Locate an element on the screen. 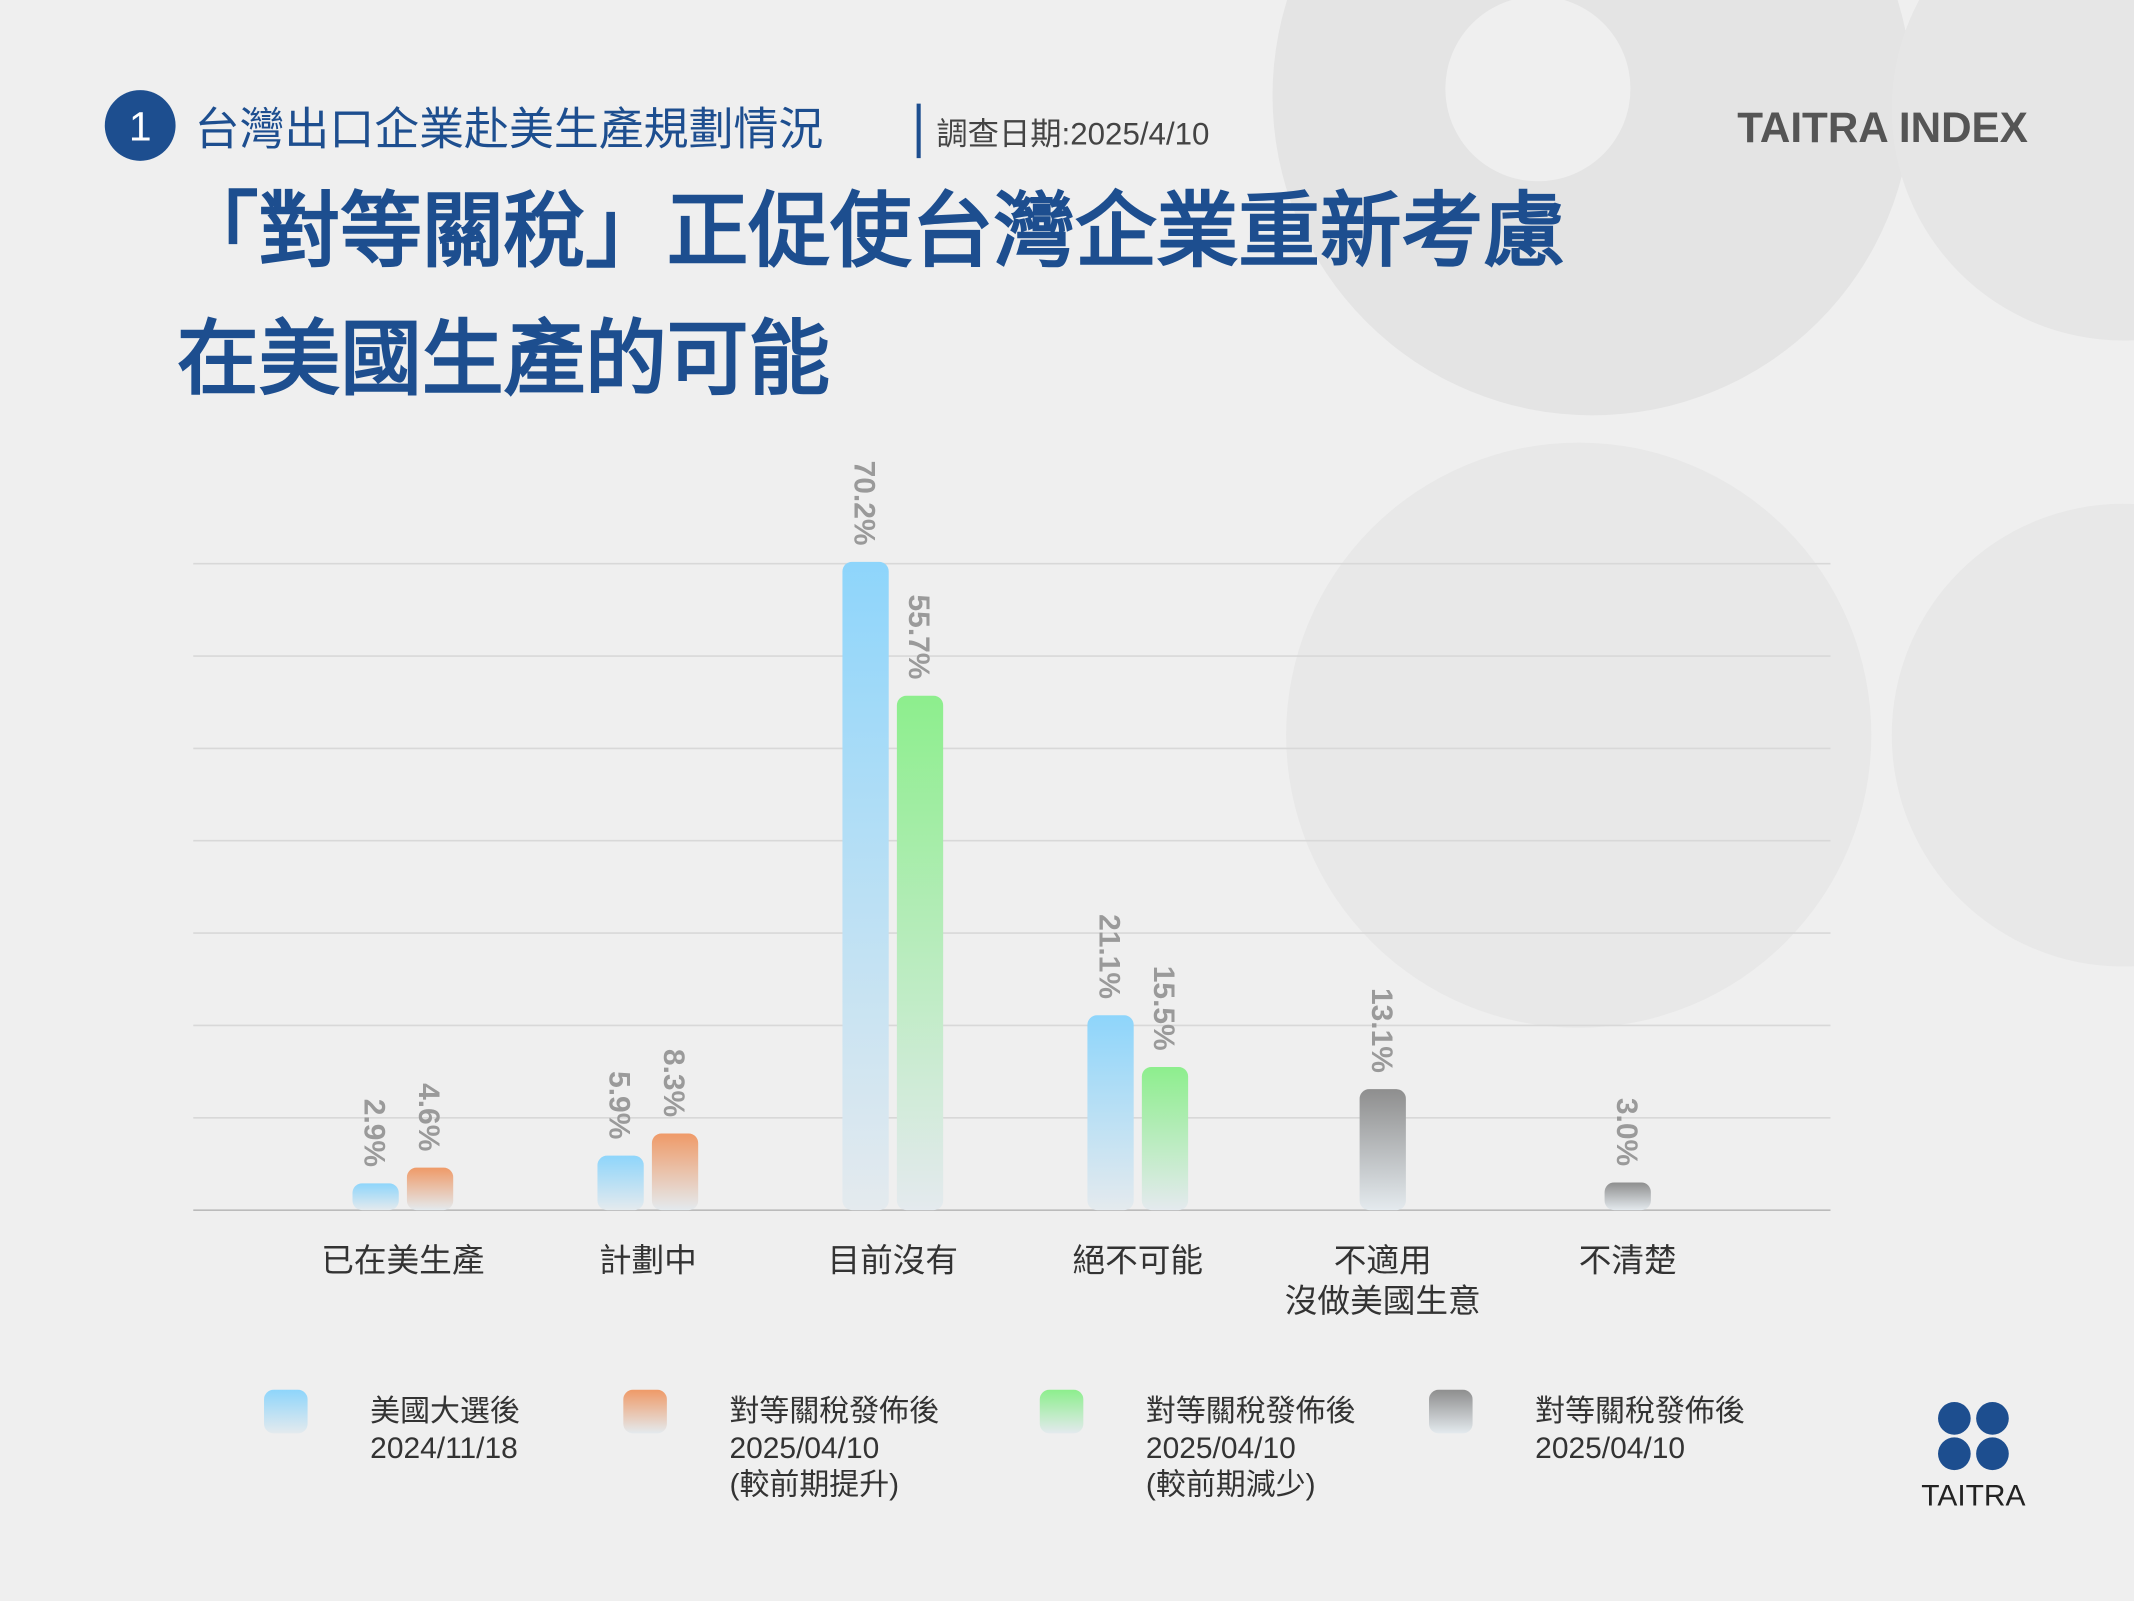  value-label: 4.6% is located at coordinates (428, 1117).